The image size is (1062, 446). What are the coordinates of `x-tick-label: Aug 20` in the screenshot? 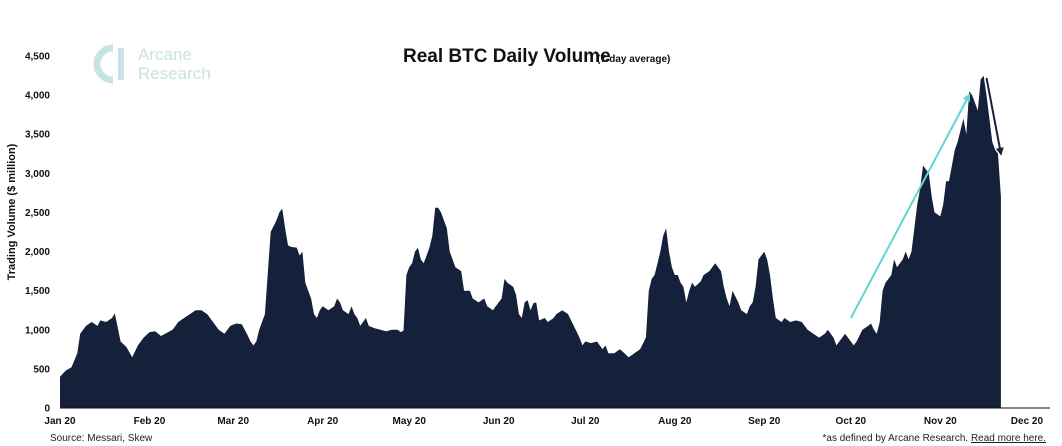 It's located at (675, 421).